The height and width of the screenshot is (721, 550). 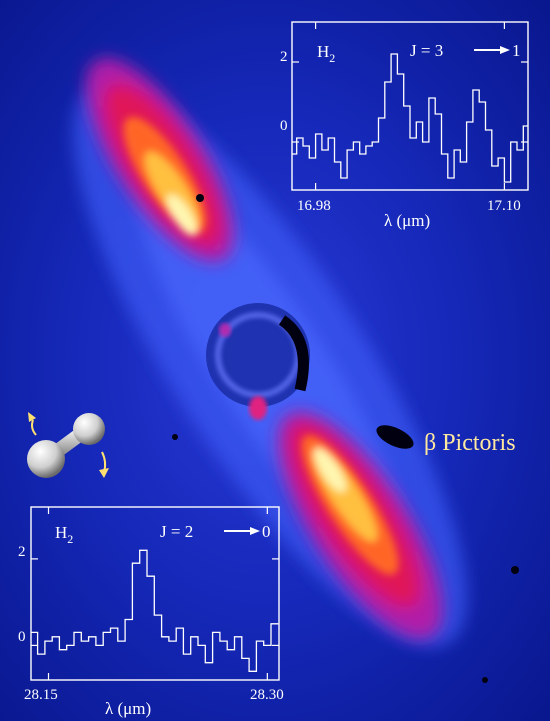 I want to click on h2-dumbbell-icon, so click(x=68, y=445).